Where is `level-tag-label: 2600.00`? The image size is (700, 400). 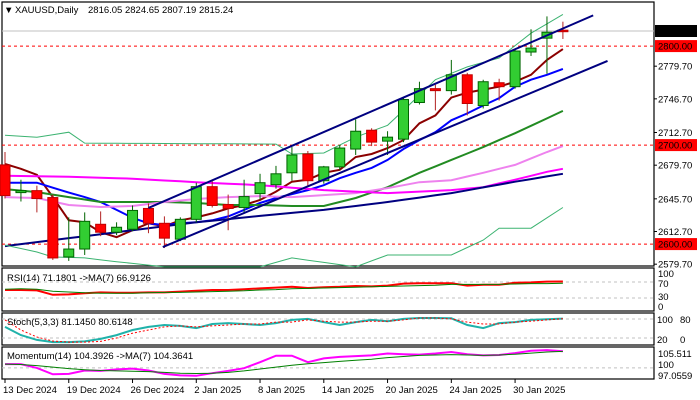
level-tag-label: 2600.00 is located at coordinates (675, 245).